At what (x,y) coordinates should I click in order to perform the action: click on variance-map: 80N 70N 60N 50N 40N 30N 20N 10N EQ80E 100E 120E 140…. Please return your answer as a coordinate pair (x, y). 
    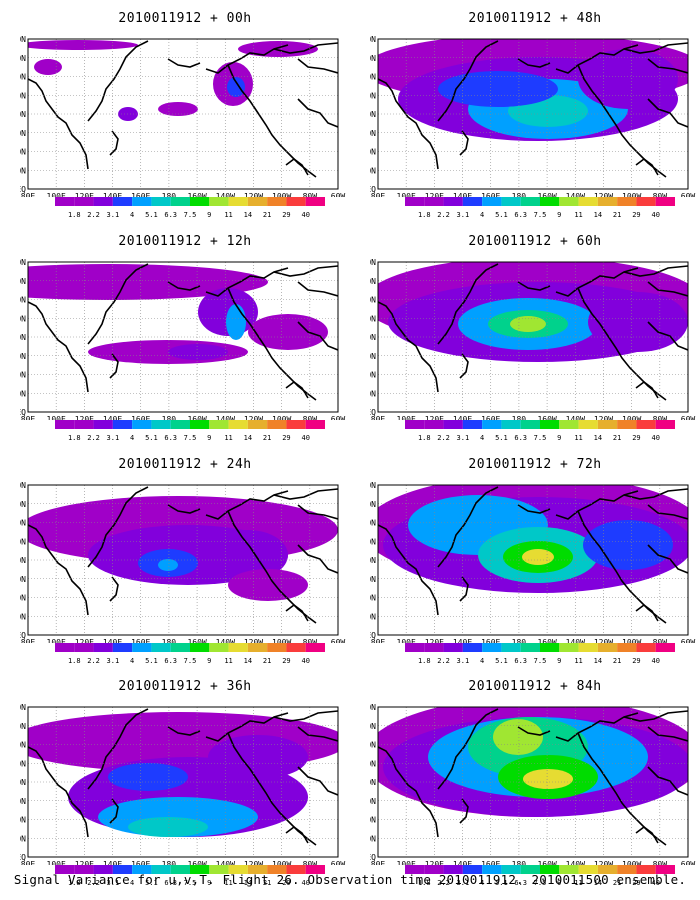
    Looking at the image, I should click on (185, 784).